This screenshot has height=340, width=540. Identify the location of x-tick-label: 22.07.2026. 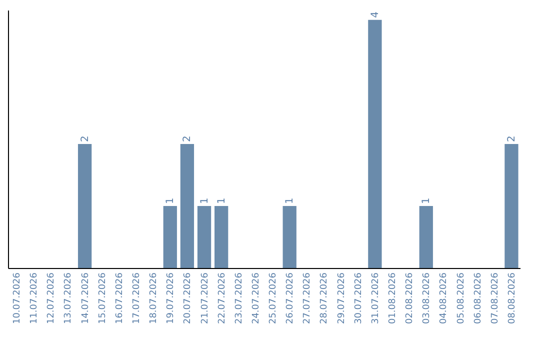
(222, 298).